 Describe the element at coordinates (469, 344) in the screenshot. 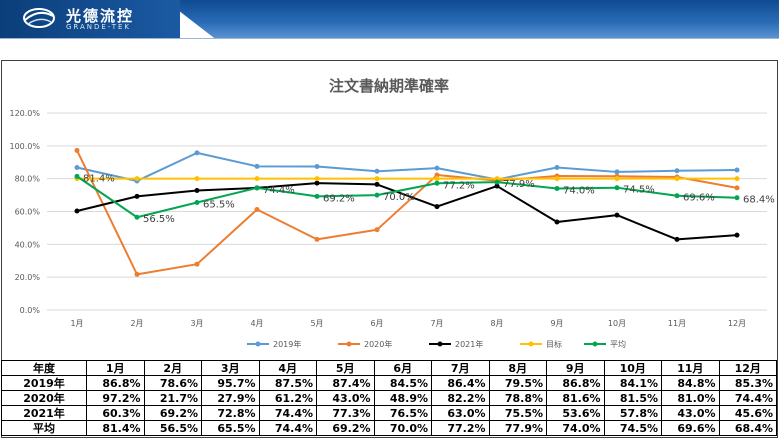

I see `legend-label: 2021年` at that location.